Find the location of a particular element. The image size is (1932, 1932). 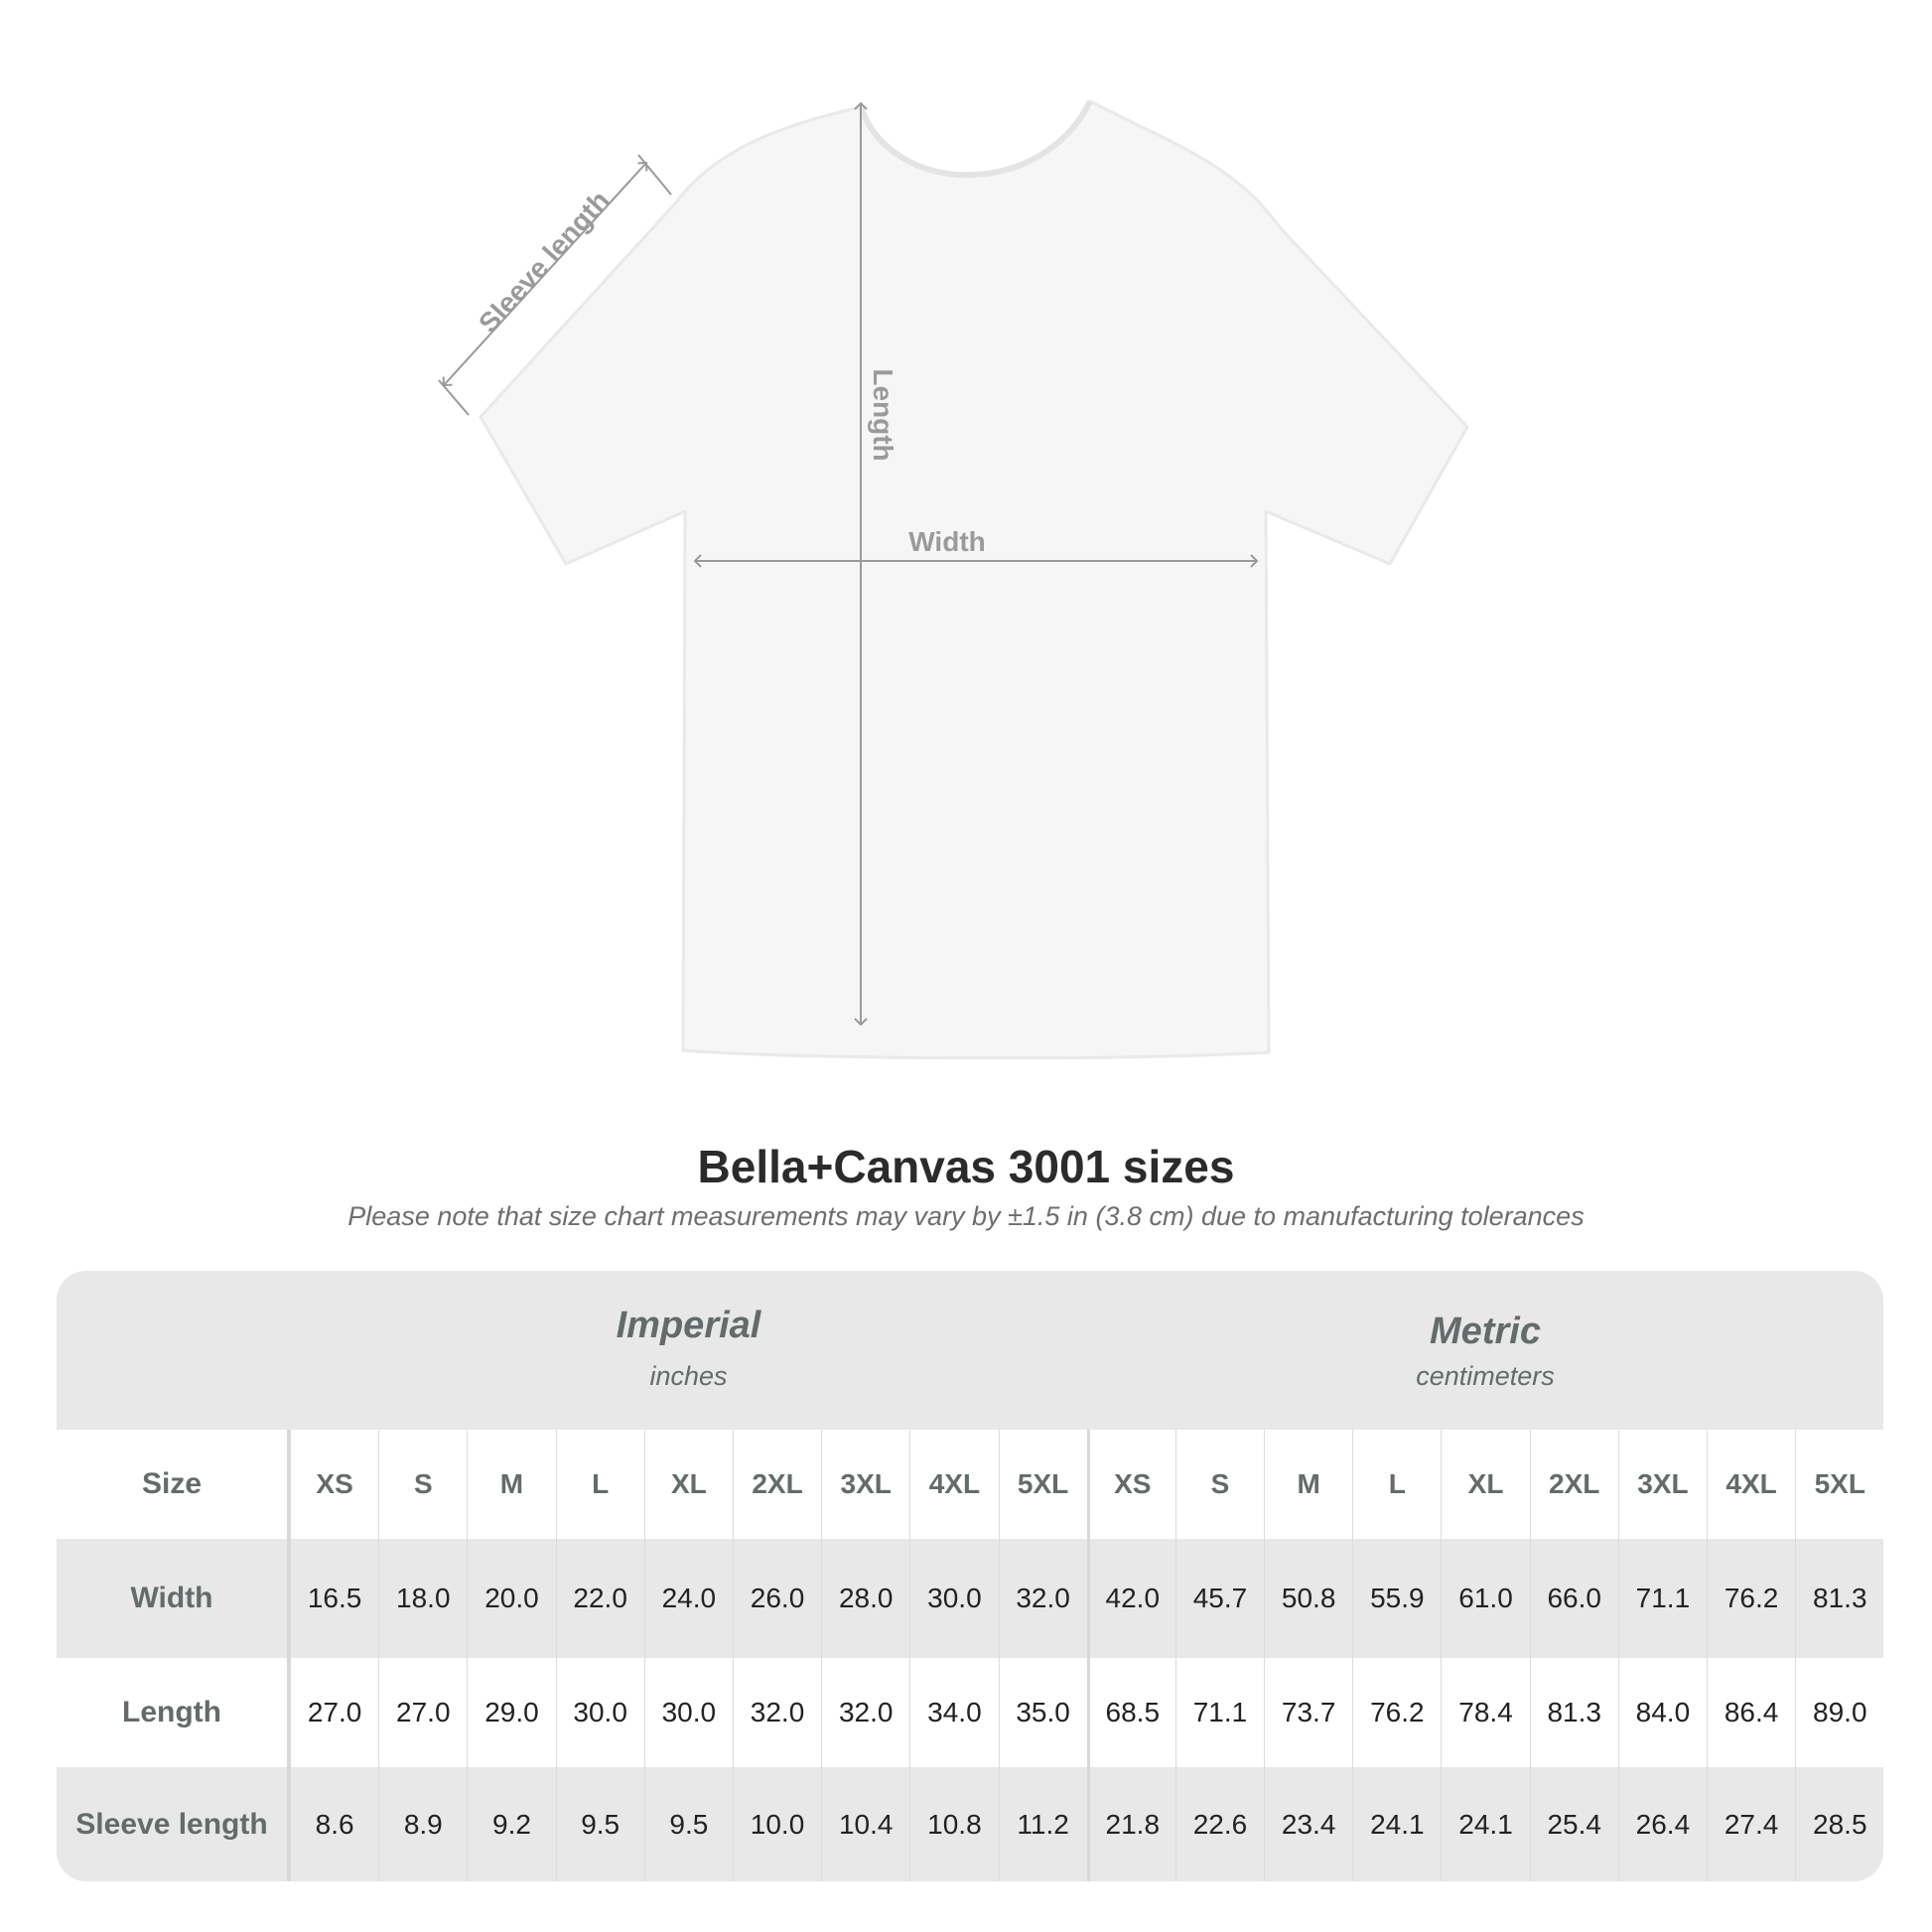

cell-imperial: 26.0 is located at coordinates (776, 1599).